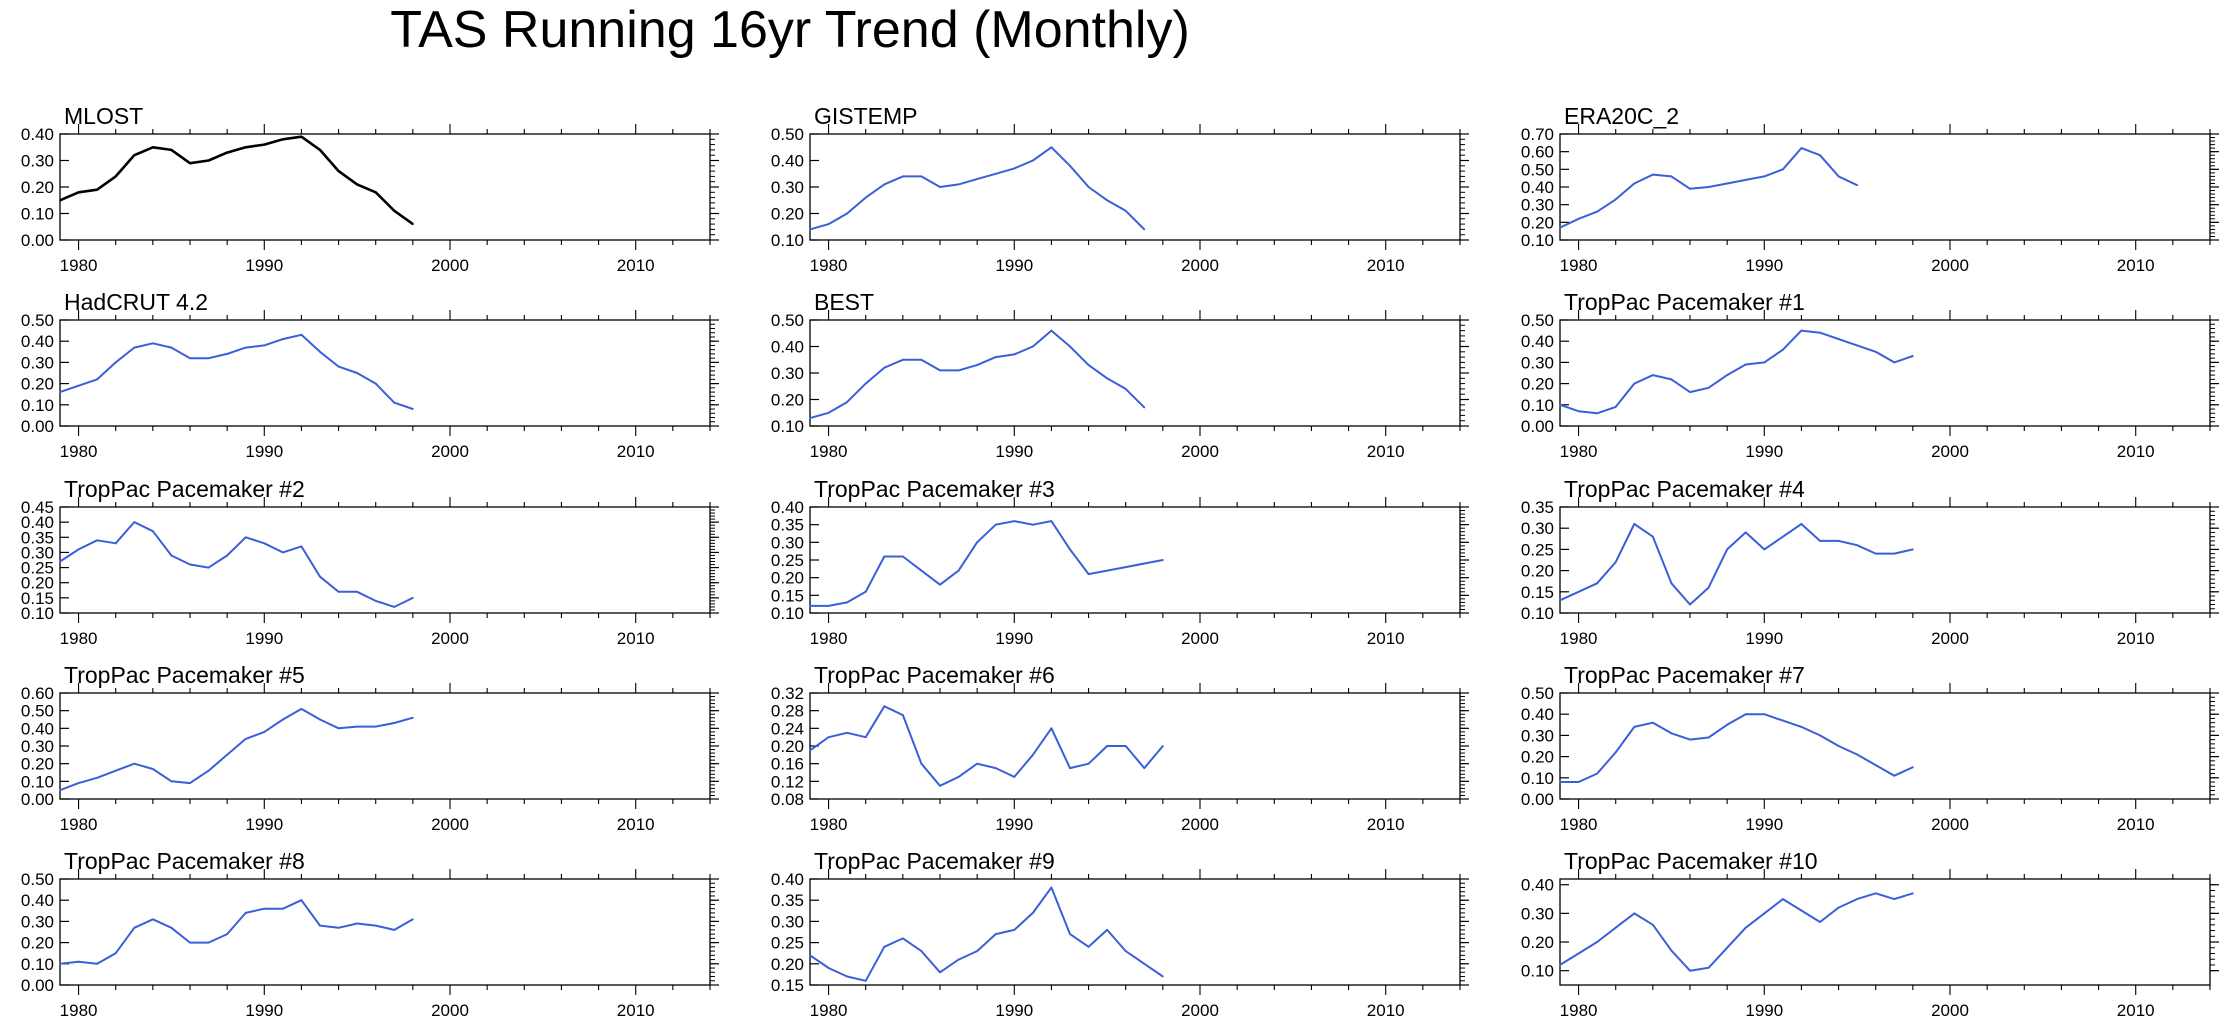  I want to click on y-tick-label: 0.25, so click(1537, 549).